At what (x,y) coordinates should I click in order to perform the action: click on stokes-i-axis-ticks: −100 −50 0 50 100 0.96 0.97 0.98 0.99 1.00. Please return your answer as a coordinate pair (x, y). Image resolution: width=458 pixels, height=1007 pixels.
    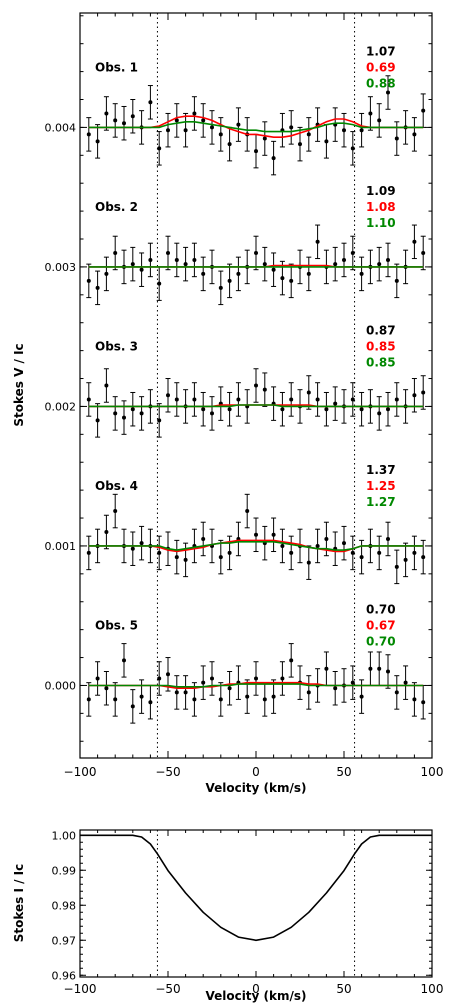
    Looking at the image, I should click on (248, 912).